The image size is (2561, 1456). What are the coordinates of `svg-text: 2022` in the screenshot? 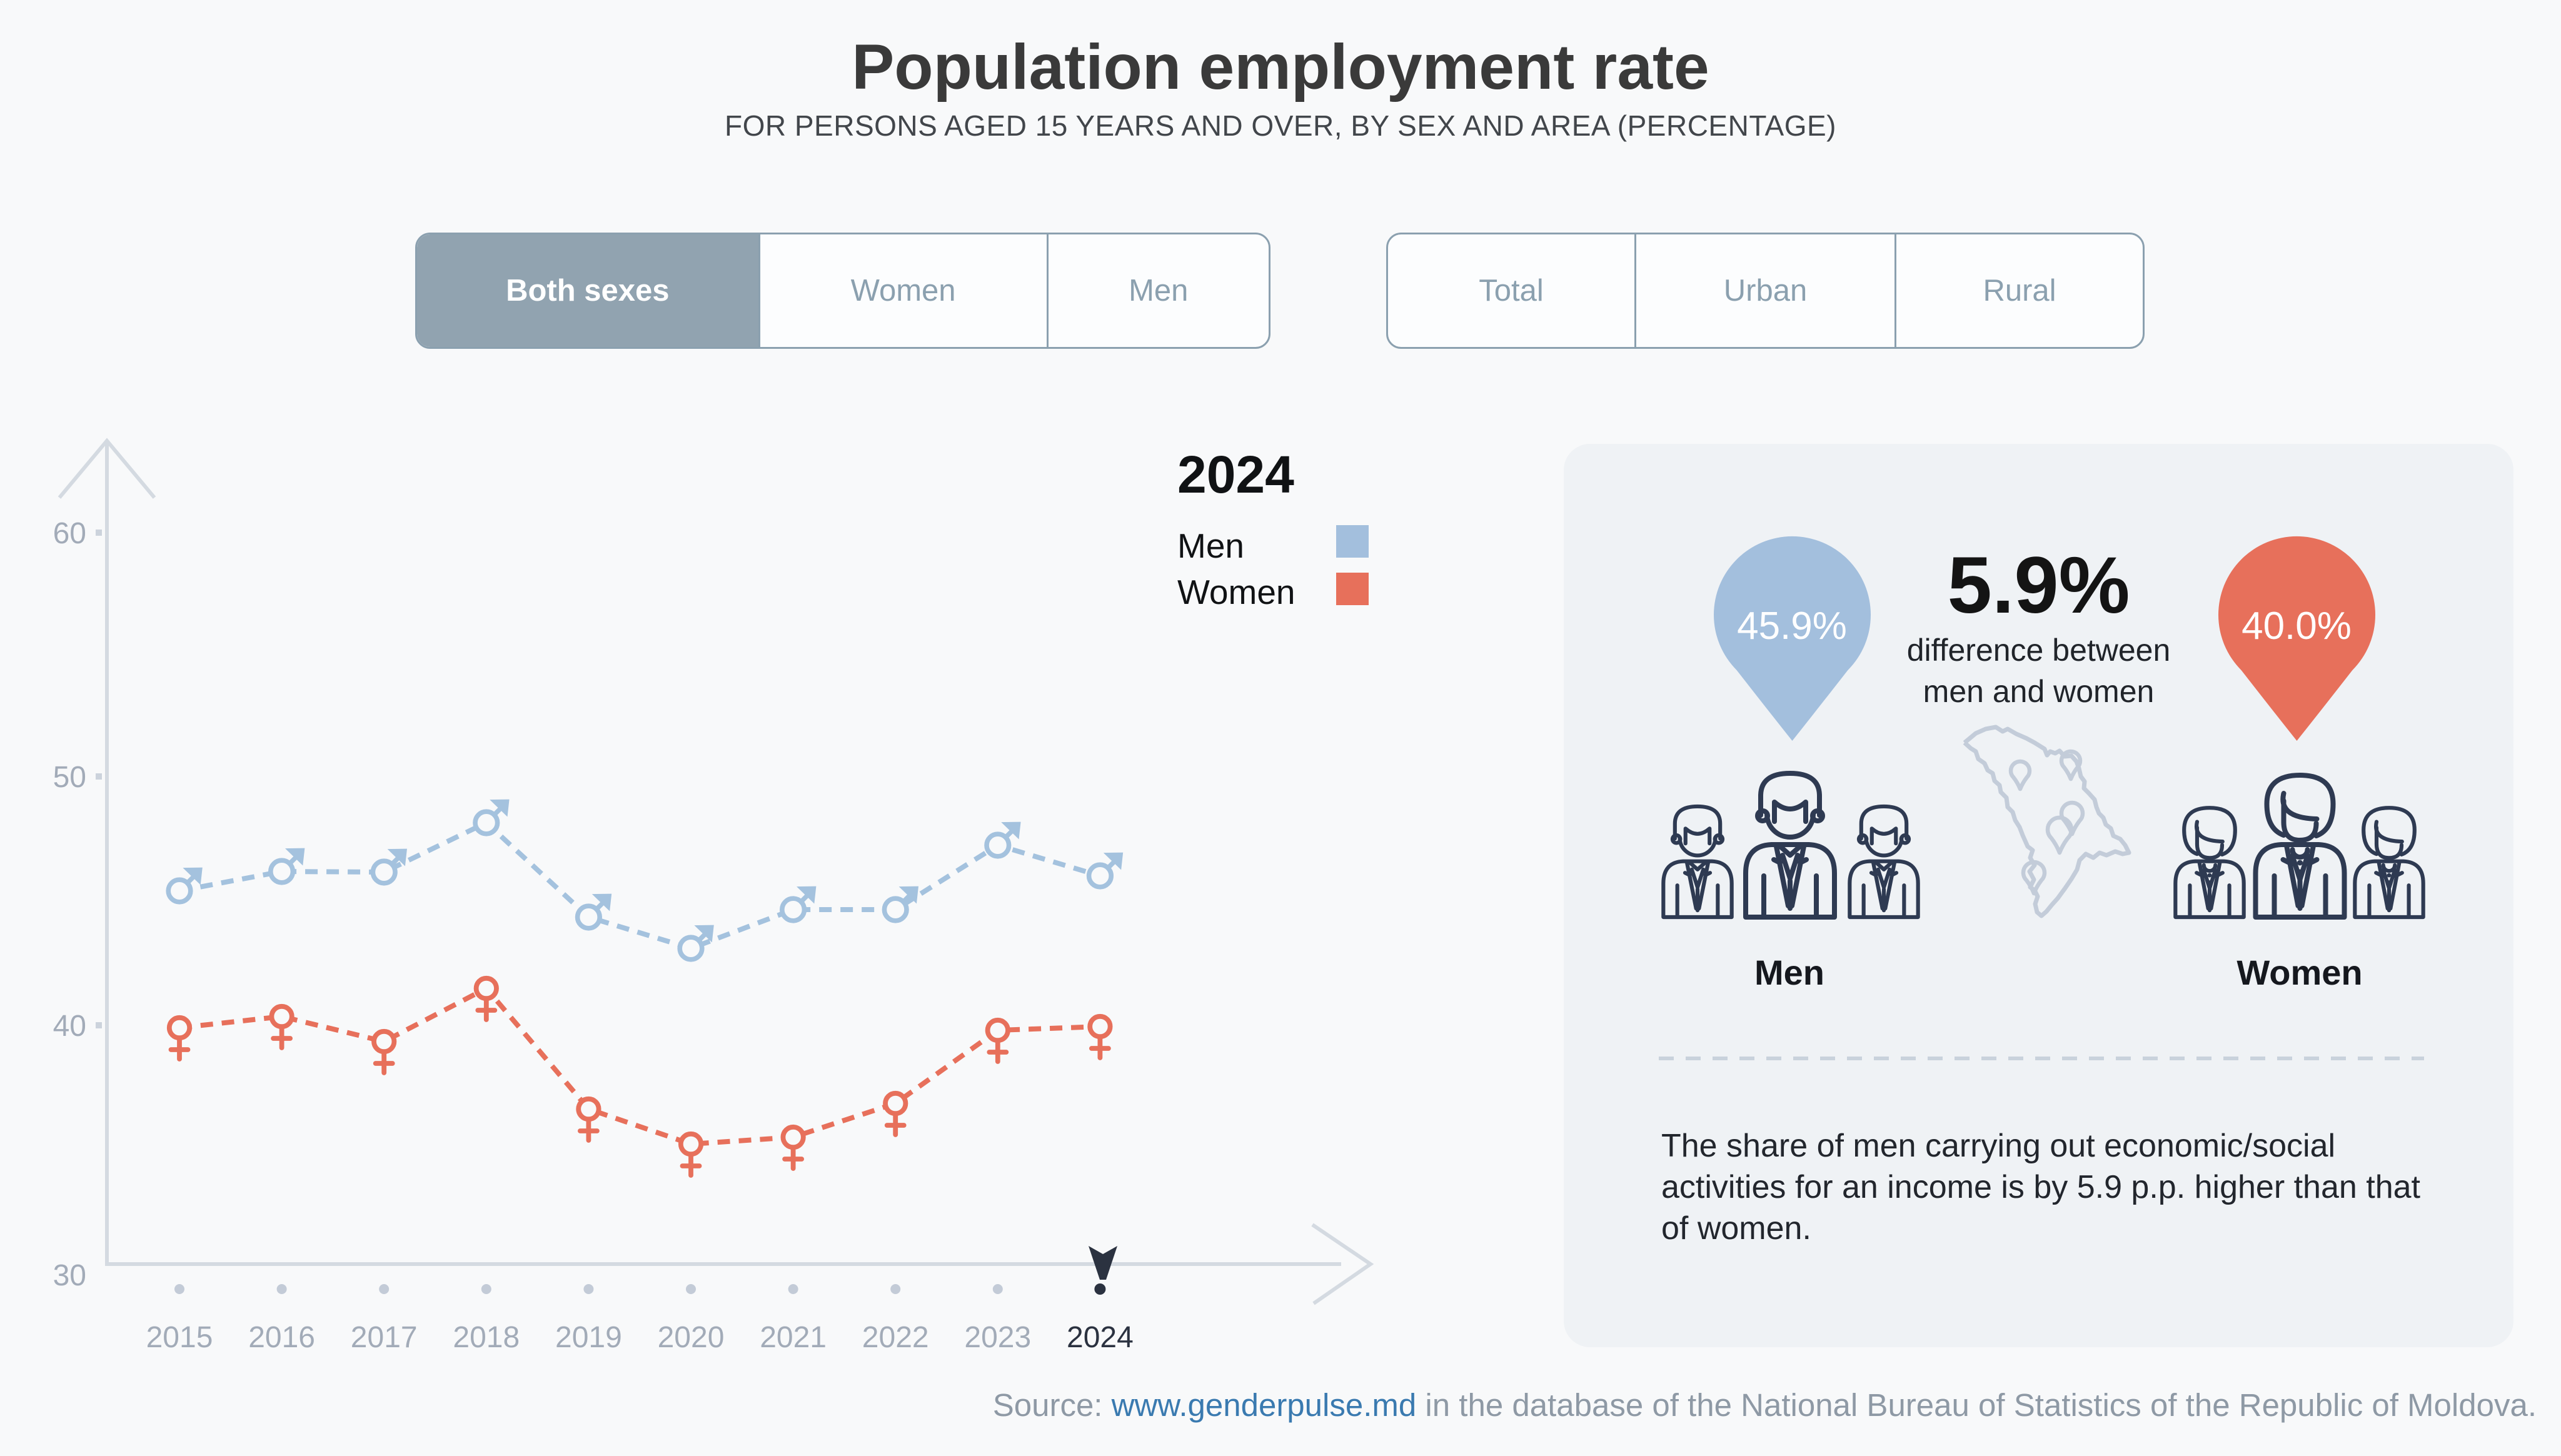 It's located at (895, 1337).